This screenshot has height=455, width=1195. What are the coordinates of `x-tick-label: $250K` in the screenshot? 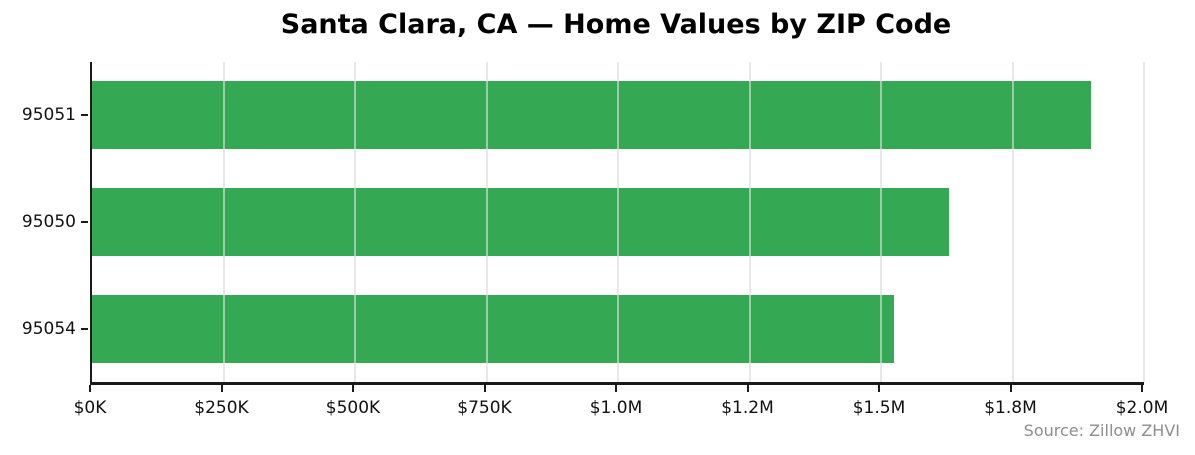 It's located at (221, 408).